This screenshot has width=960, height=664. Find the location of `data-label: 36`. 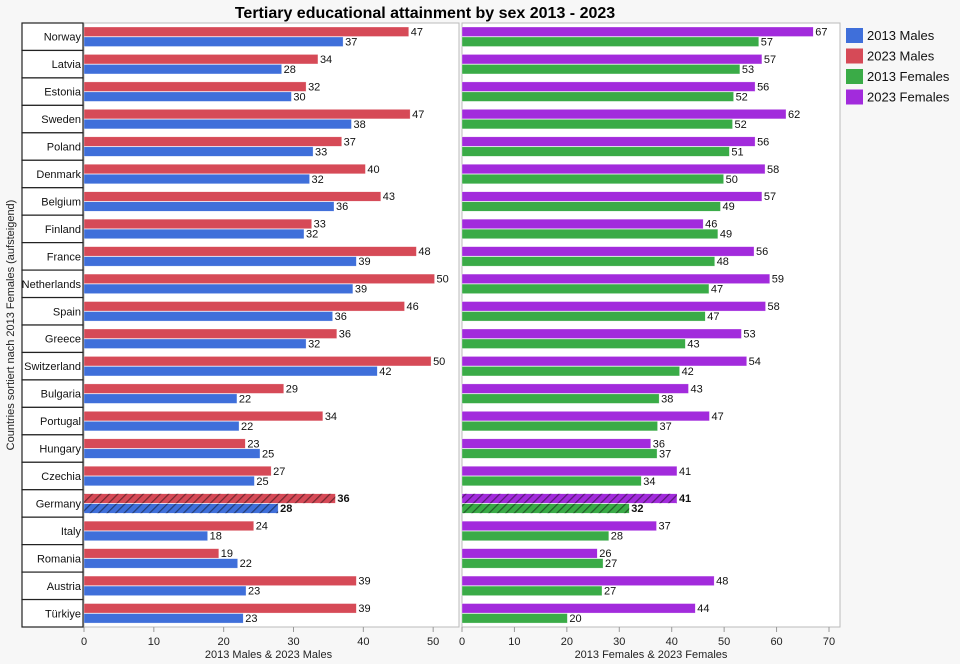

data-label: 36 is located at coordinates (343, 499).